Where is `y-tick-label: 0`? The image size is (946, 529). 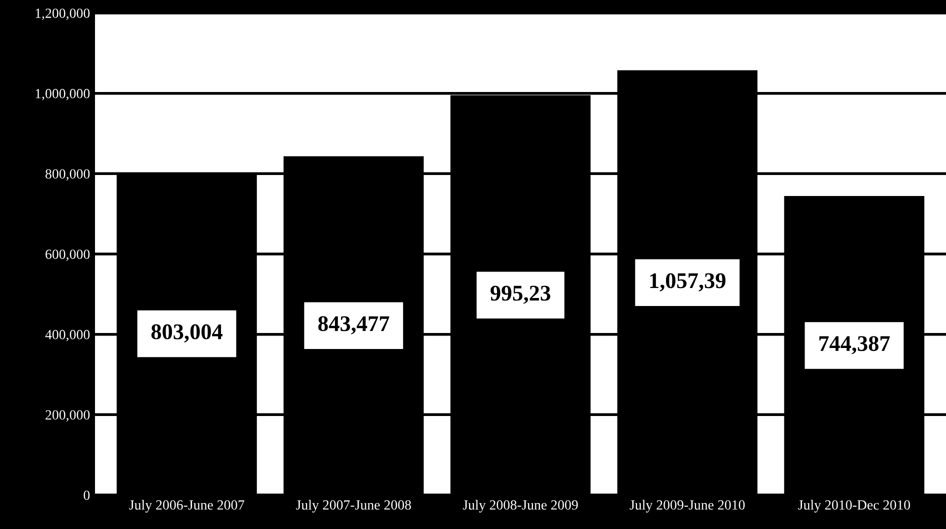 y-tick-label: 0 is located at coordinates (87, 495).